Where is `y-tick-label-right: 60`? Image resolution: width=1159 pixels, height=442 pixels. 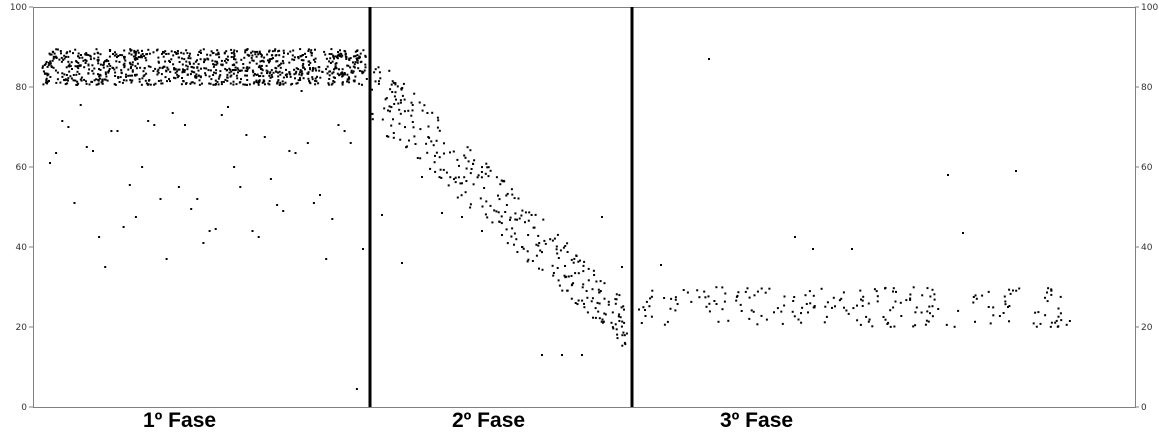 y-tick-label-right: 60 is located at coordinates (1147, 168).